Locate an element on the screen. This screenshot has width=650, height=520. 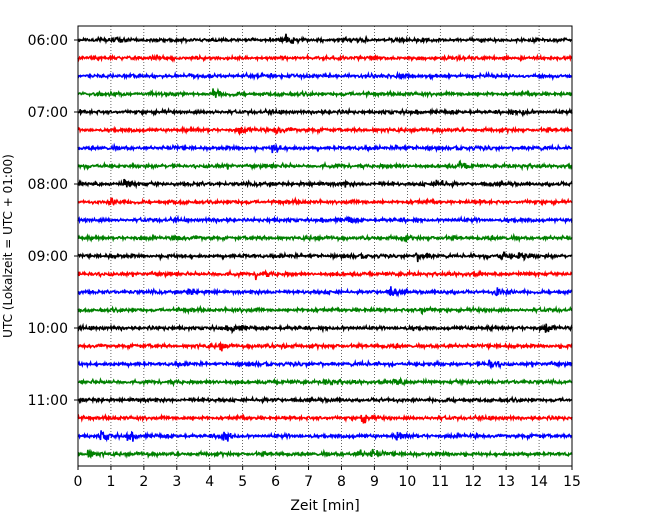
x-tick-label-0: 0 is located at coordinates (78, 482).